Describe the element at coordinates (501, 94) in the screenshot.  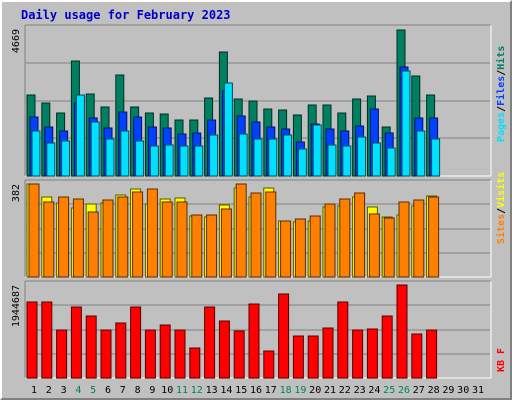
I see `legend: Pages/Files/Hits` at that location.